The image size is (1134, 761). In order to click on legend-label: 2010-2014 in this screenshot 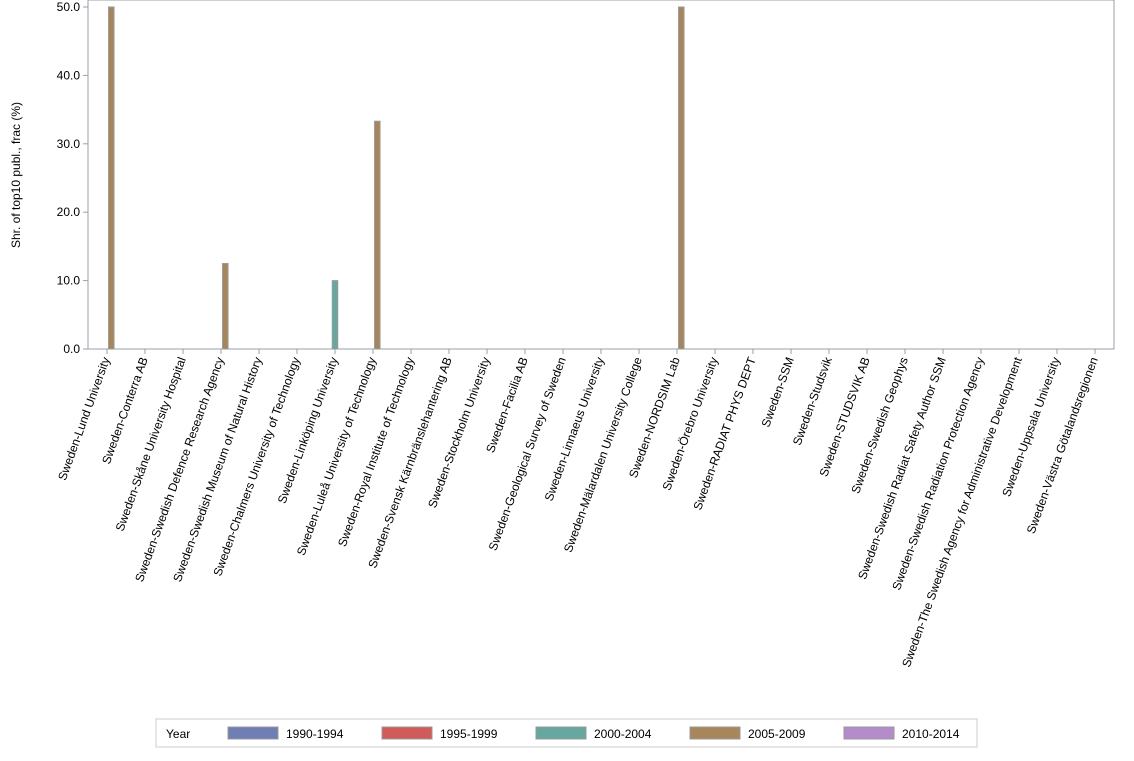, I will do `click(931, 734)`.